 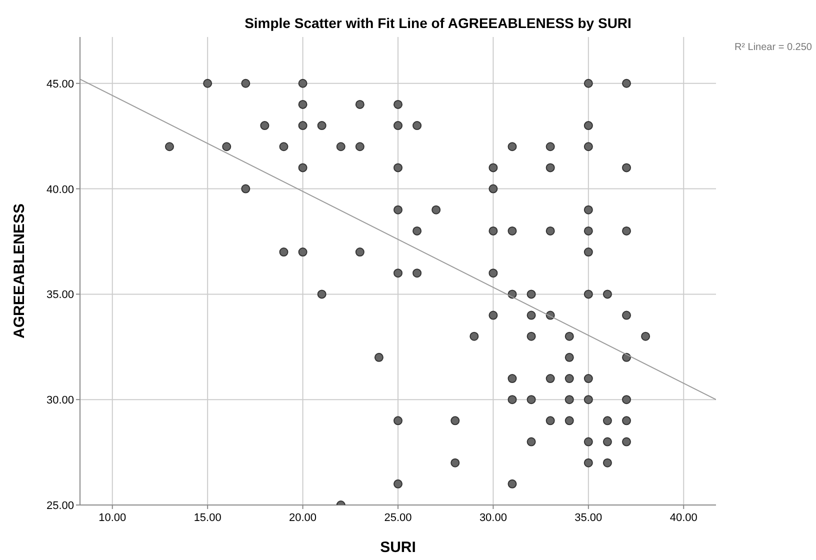 I want to click on x-axis-title: SURI, so click(x=398, y=547).